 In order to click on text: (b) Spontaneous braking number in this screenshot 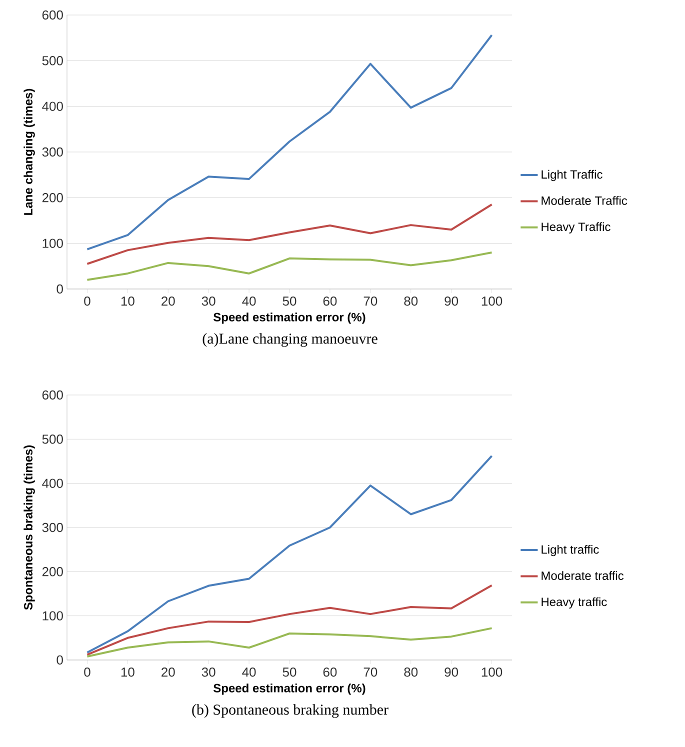, I will do `click(290, 711)`.